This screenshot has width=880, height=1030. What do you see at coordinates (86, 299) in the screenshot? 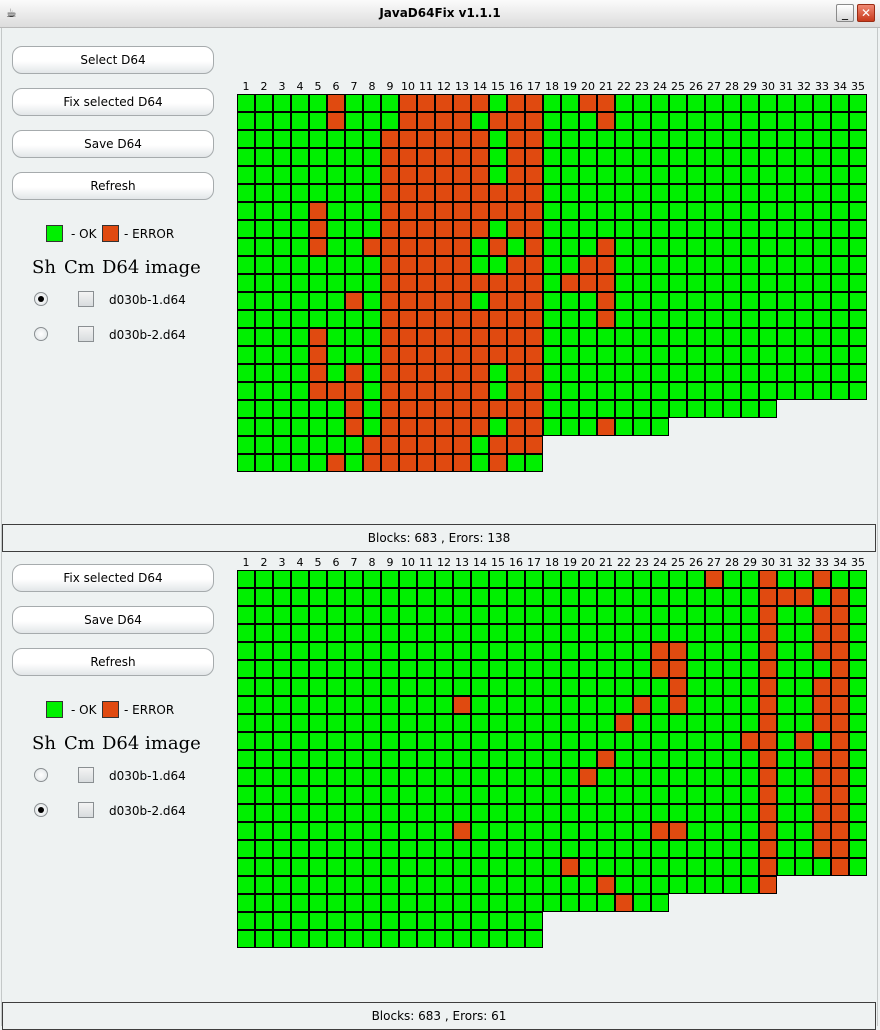
I see `commit-checkbox` at bounding box center [86, 299].